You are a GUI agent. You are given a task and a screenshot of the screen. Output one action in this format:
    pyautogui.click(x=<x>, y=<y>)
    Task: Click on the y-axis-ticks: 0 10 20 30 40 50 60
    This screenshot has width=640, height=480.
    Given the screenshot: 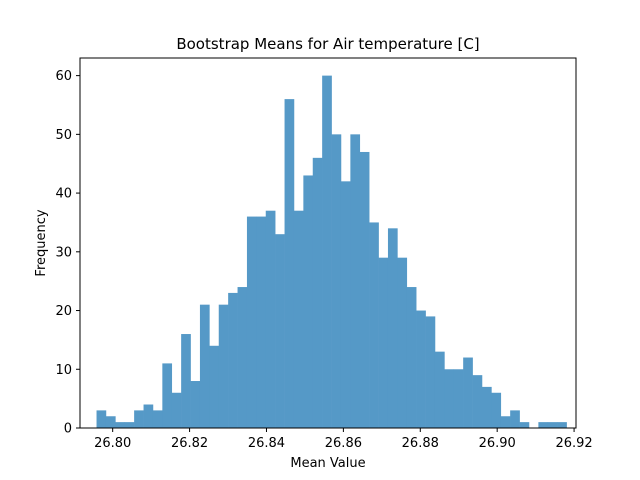 What is the action you would take?
    pyautogui.click(x=67, y=253)
    